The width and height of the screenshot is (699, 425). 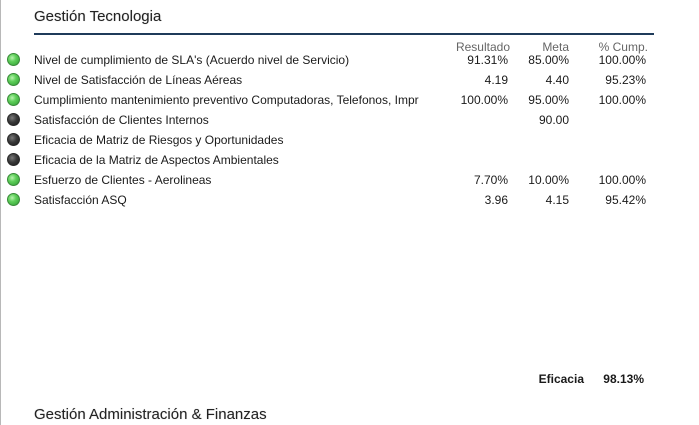 I want to click on section-title: Gestión Tecnologia, so click(x=98, y=16).